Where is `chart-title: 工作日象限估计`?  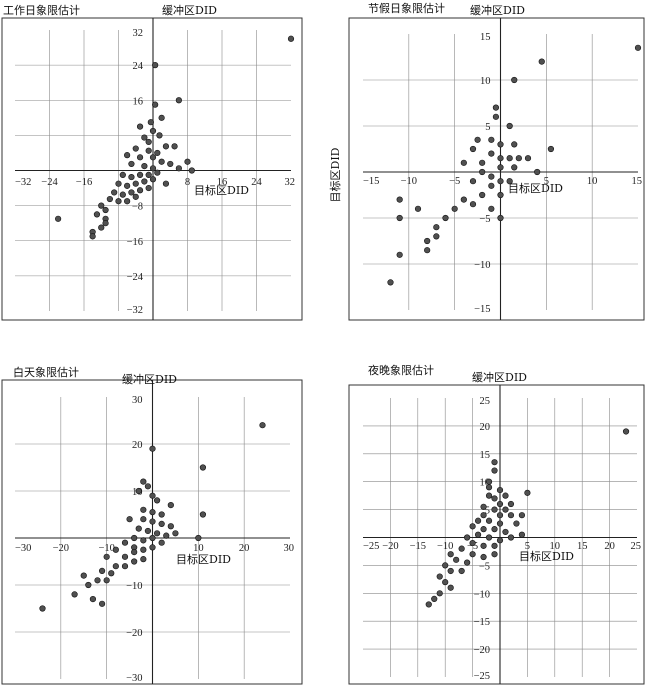 chart-title: 工作日象限估计 is located at coordinates (41, 10).